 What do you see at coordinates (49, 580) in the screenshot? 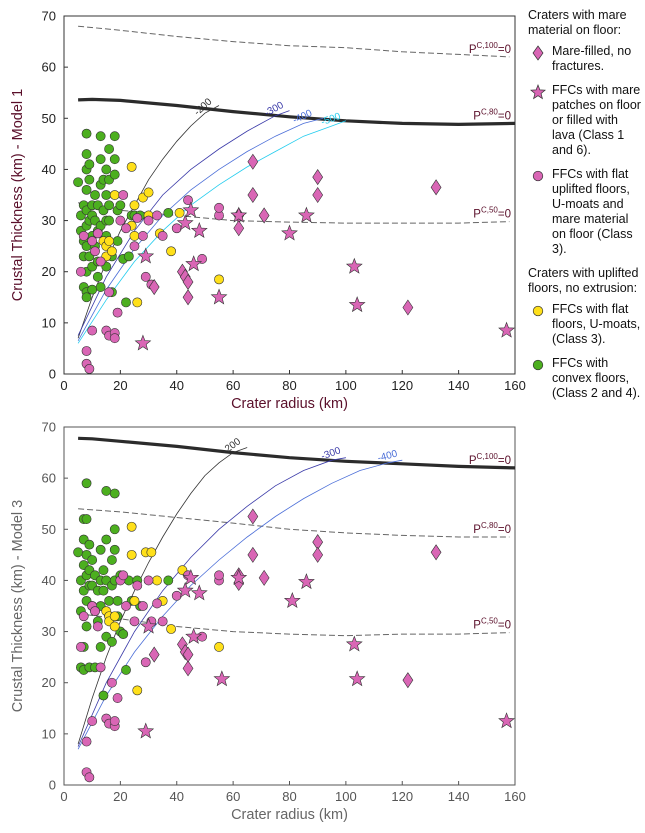
I see `y-tick-label: 40` at bounding box center [49, 580].